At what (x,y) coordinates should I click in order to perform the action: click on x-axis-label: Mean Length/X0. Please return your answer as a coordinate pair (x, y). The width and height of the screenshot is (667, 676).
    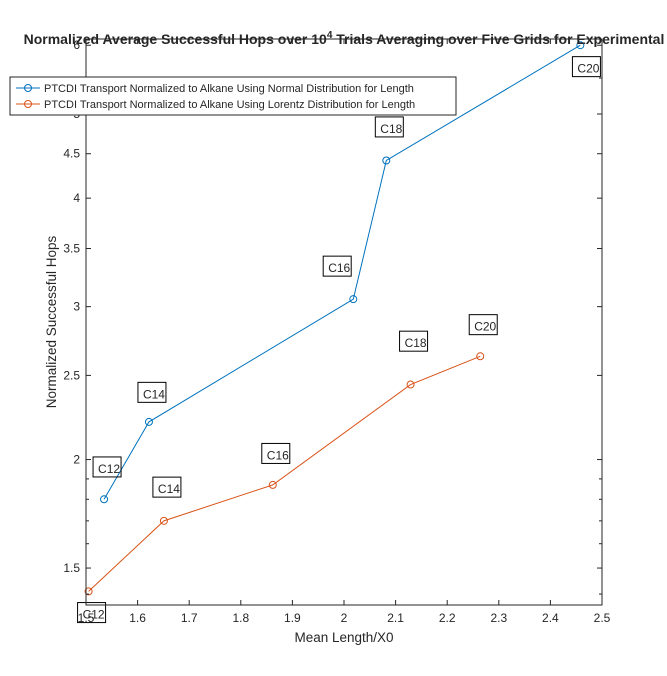
    Looking at the image, I should click on (343, 637).